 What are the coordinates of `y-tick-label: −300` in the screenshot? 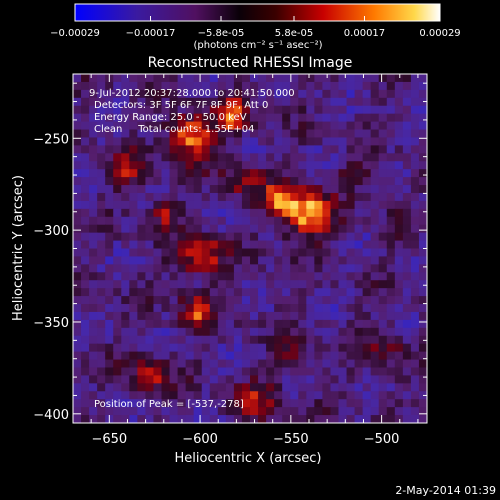 It's located at (51, 231).